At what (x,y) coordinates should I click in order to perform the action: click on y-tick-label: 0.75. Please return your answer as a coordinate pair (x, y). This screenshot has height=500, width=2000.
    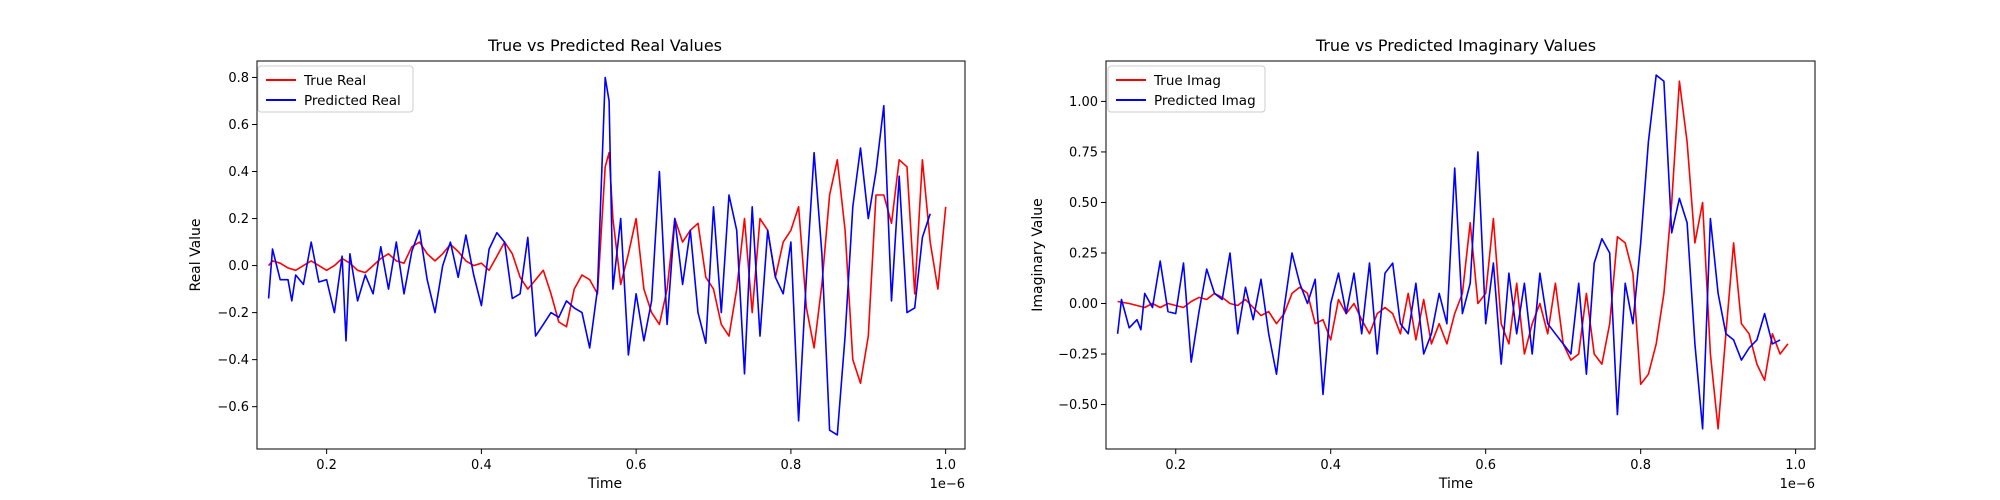
    Looking at the image, I should click on (1083, 152).